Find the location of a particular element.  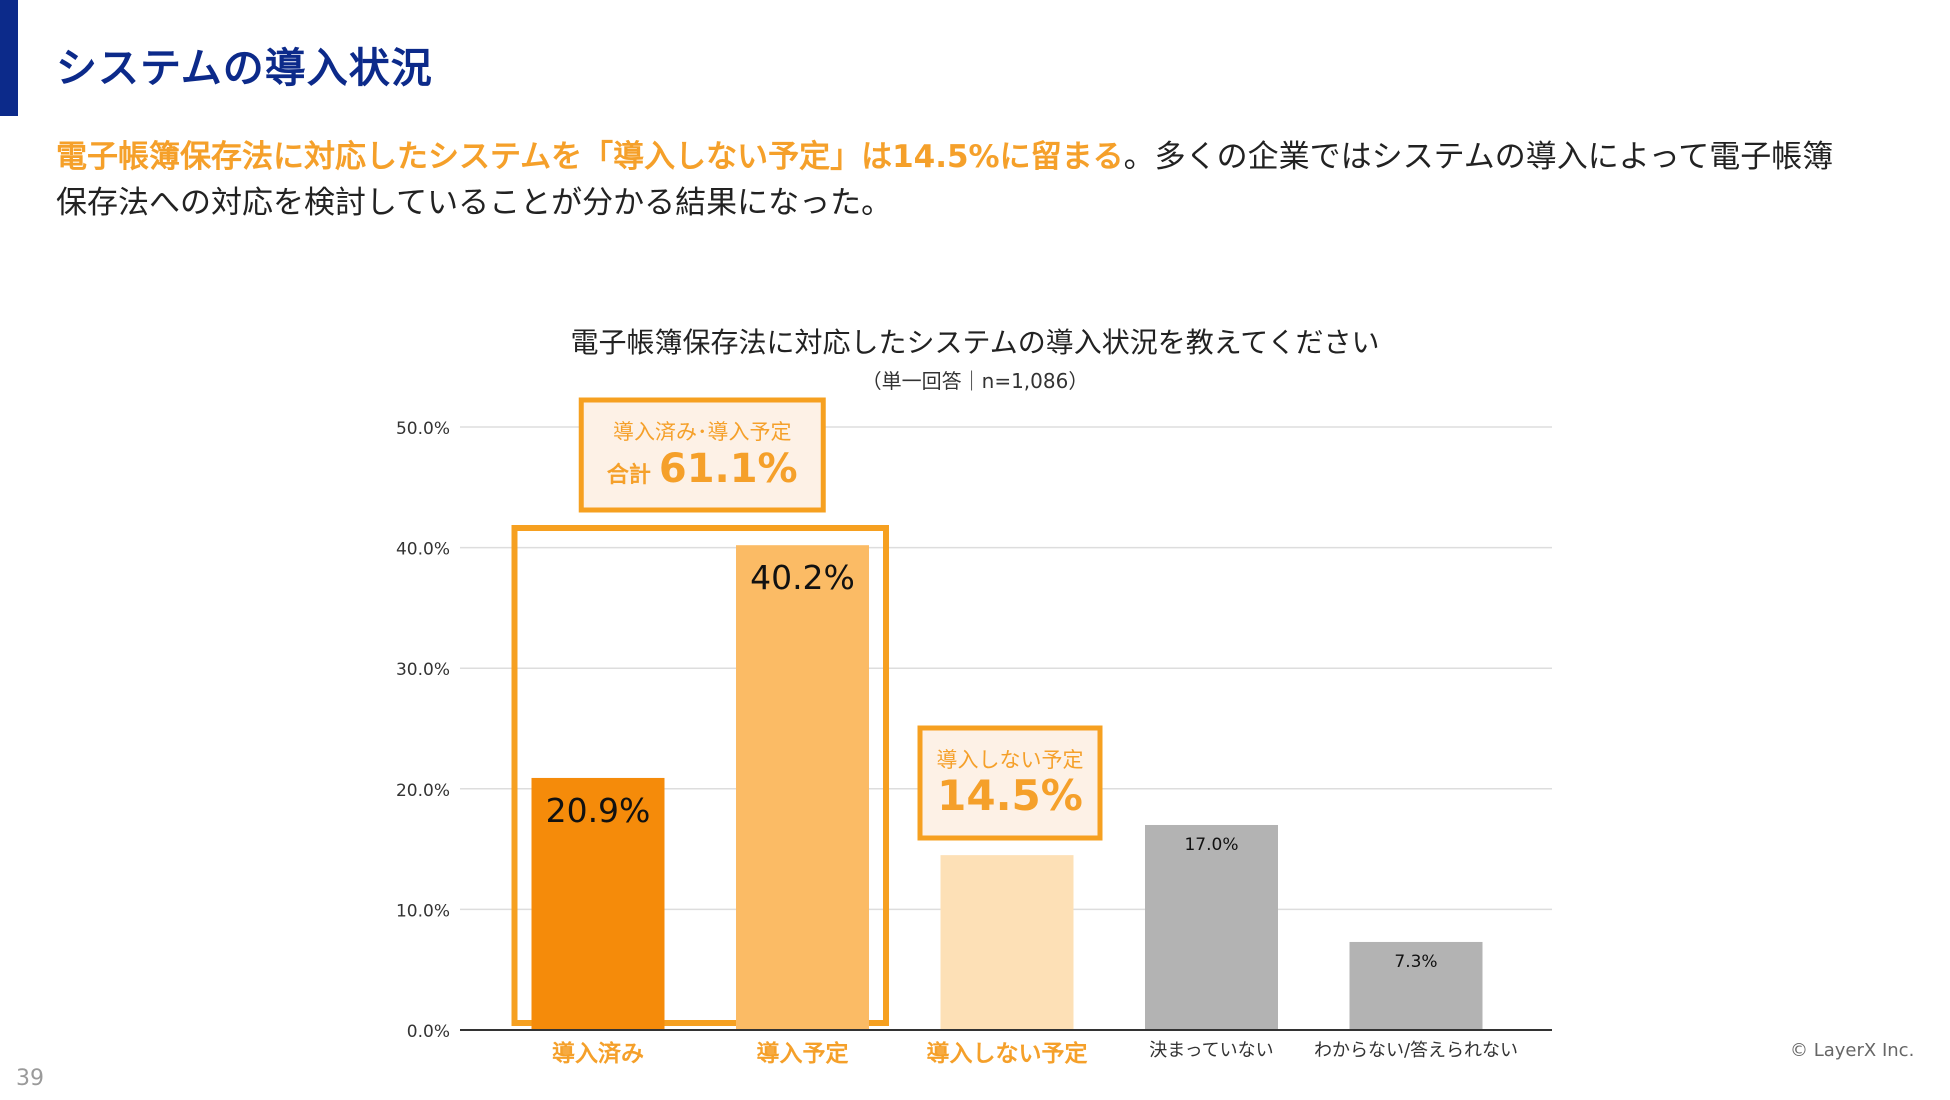

not-planned-callout-value: 14.5% is located at coordinates (1010, 795).